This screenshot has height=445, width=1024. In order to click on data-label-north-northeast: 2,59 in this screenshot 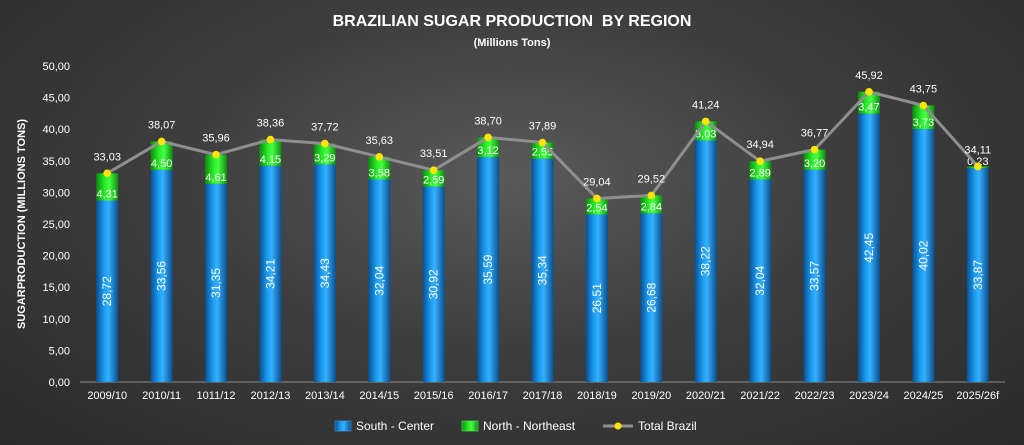, I will do `click(433, 181)`.